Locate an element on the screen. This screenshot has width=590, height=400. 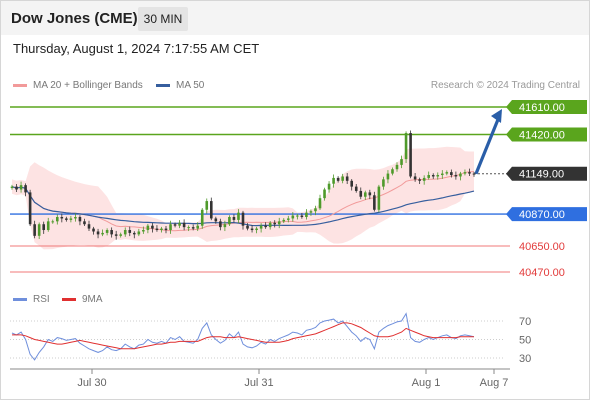
legend-swatch-ma20 is located at coordinates (20, 85).